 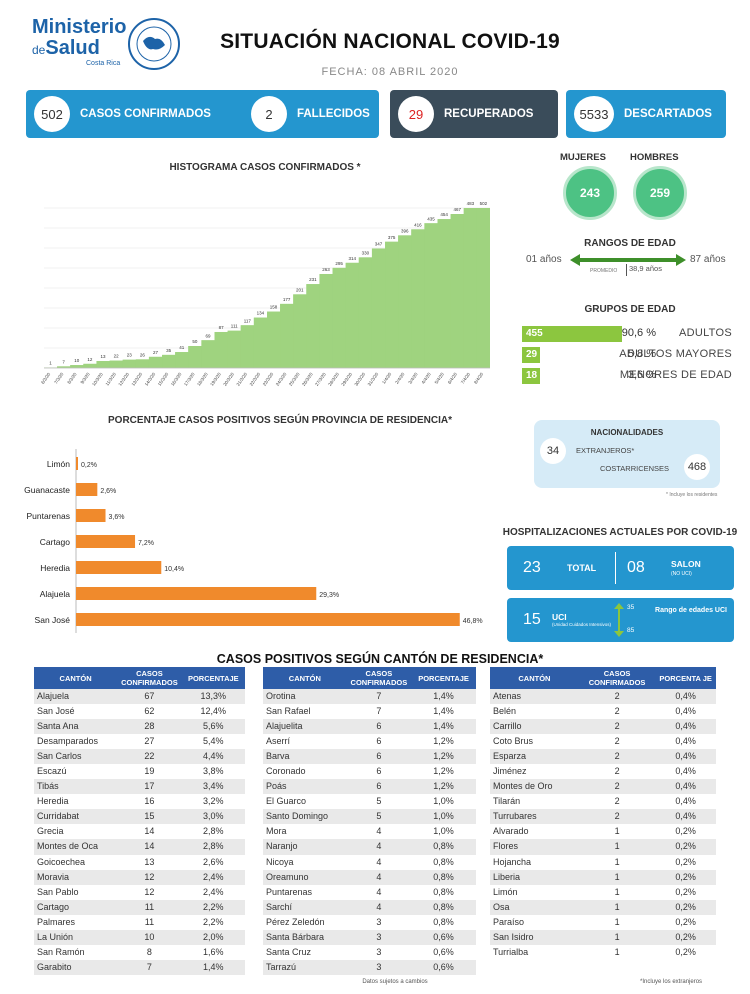 I want to click on hist-data-label: 231, so click(x=313, y=279).